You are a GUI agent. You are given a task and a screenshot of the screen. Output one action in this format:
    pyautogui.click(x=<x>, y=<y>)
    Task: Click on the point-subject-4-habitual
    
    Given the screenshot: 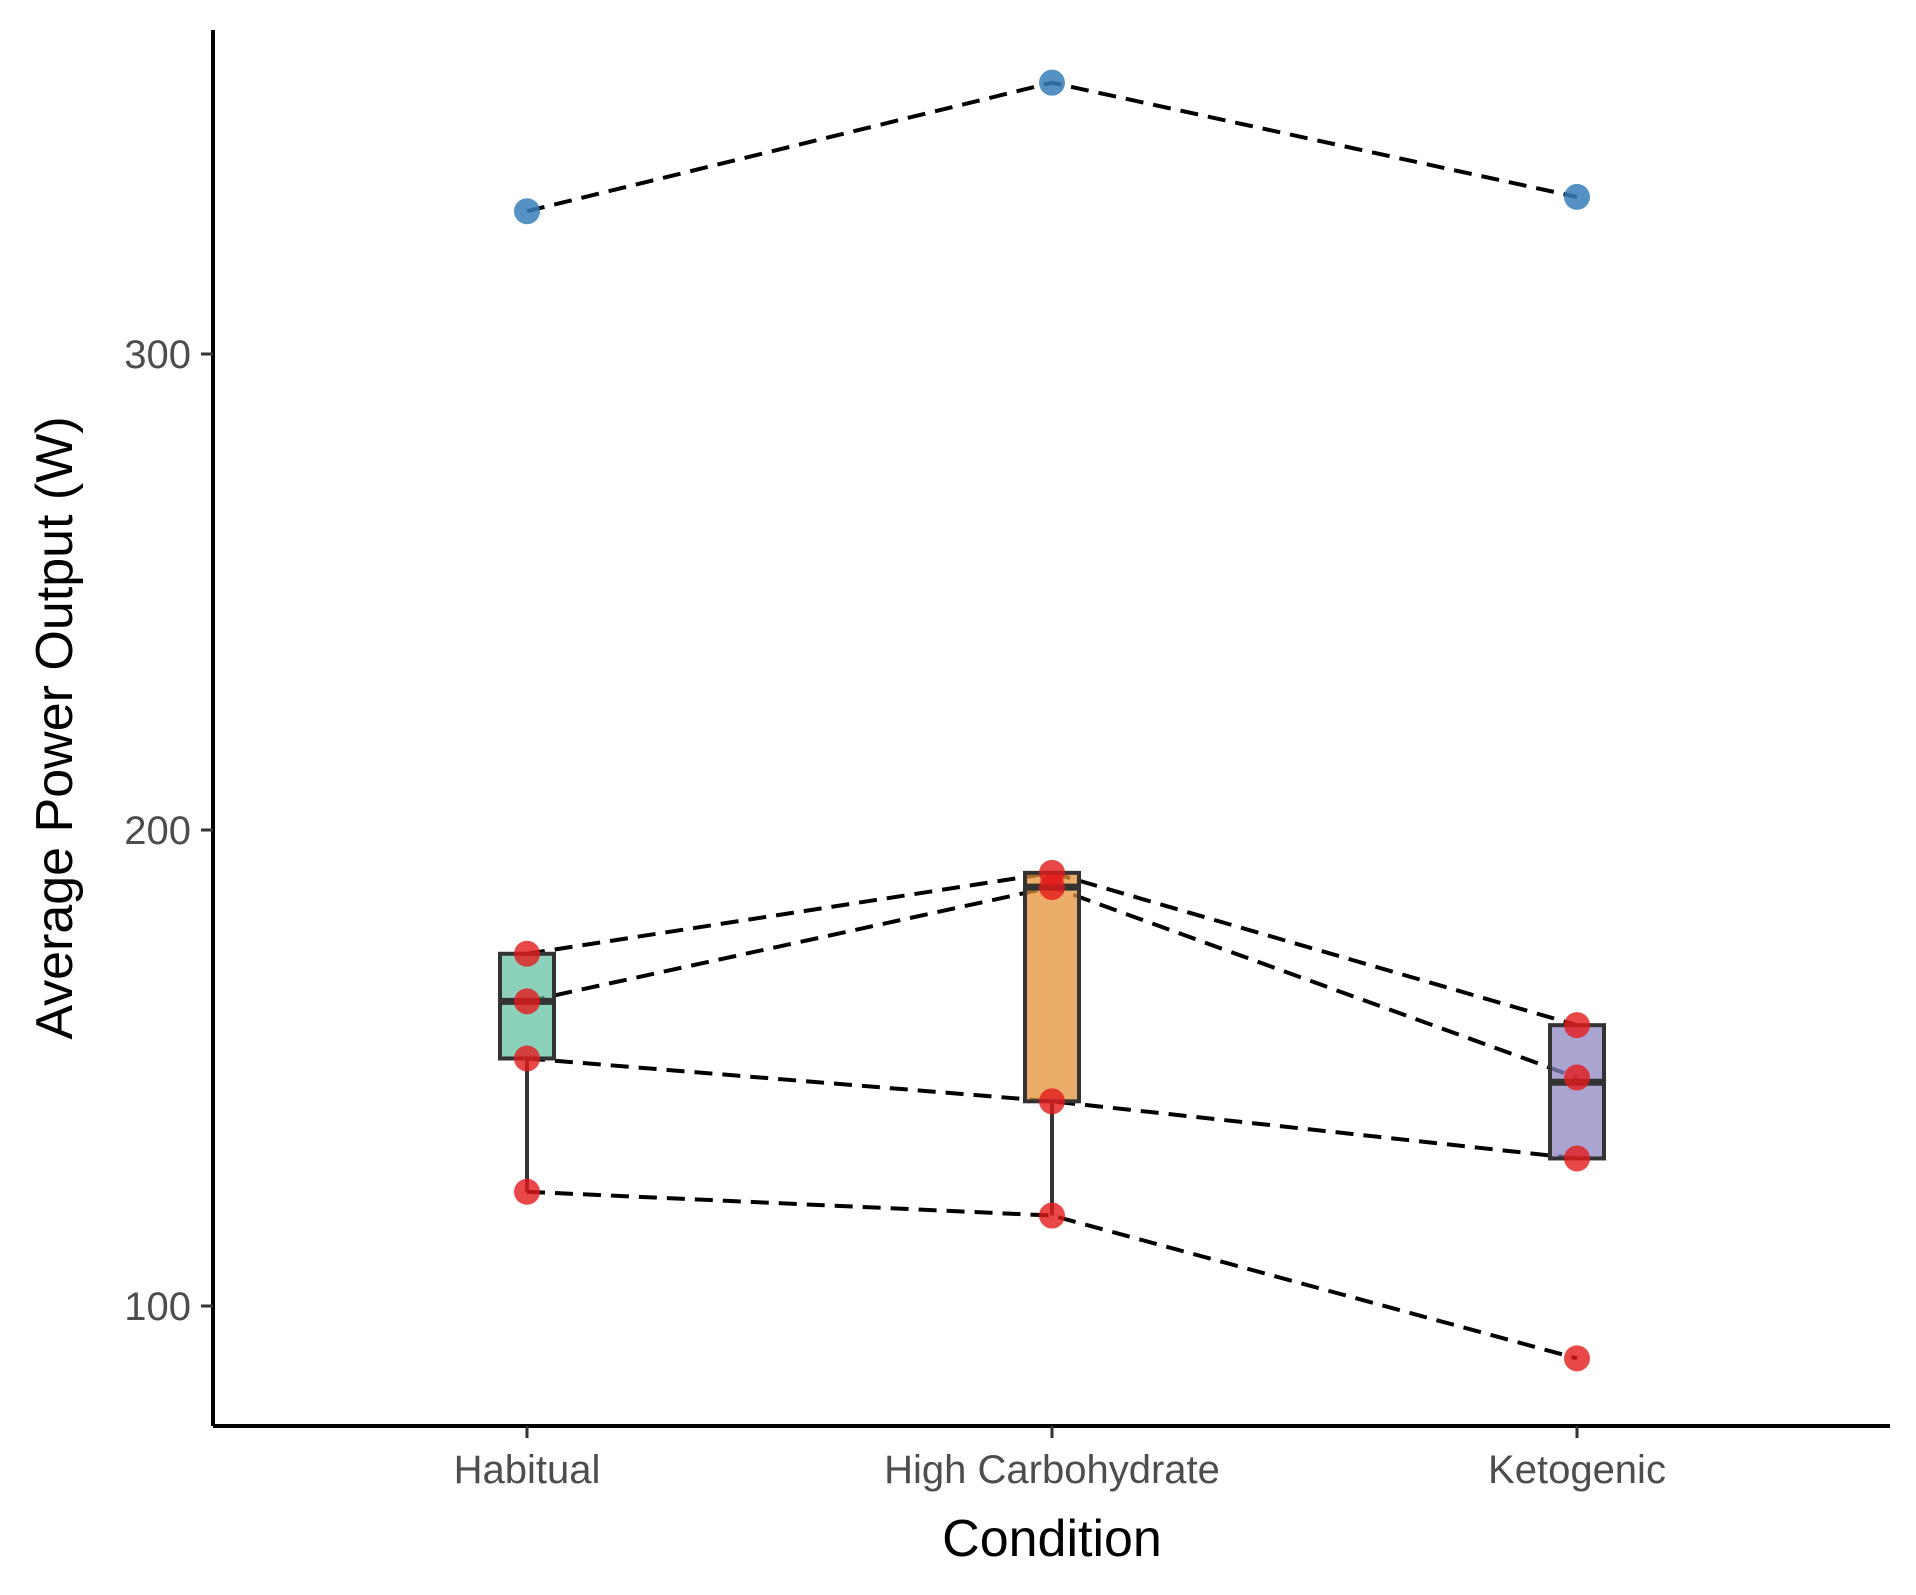 What is the action you would take?
    pyautogui.click(x=527, y=1058)
    